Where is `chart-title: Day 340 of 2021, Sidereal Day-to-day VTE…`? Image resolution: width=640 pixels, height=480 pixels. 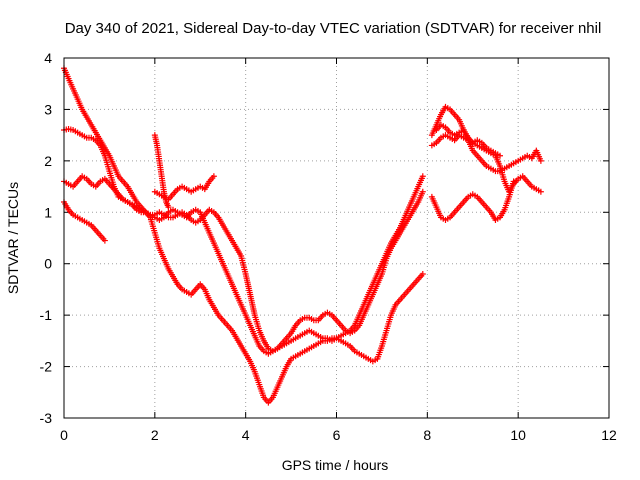 chart-title: Day 340 of 2021, Sidereal Day-to-day VTE… is located at coordinates (333, 28).